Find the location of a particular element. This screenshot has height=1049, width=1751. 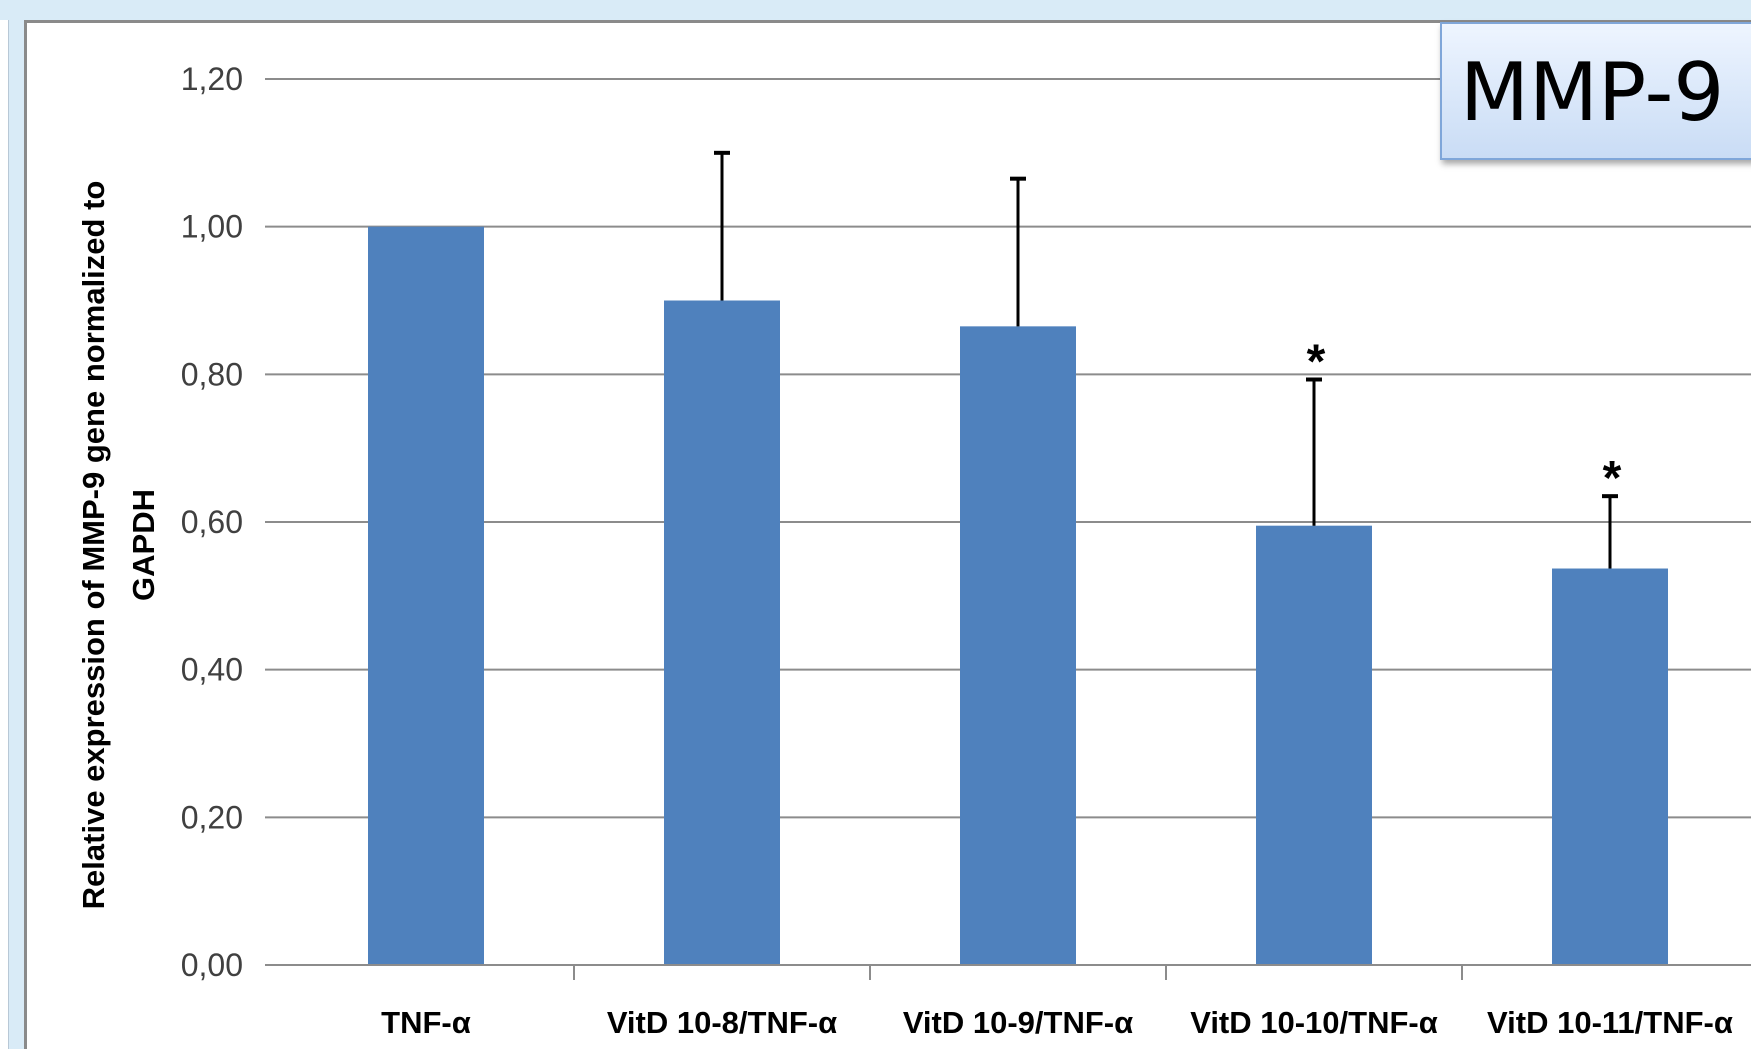

y-tick-label: 0,40 is located at coordinates (212, 670).